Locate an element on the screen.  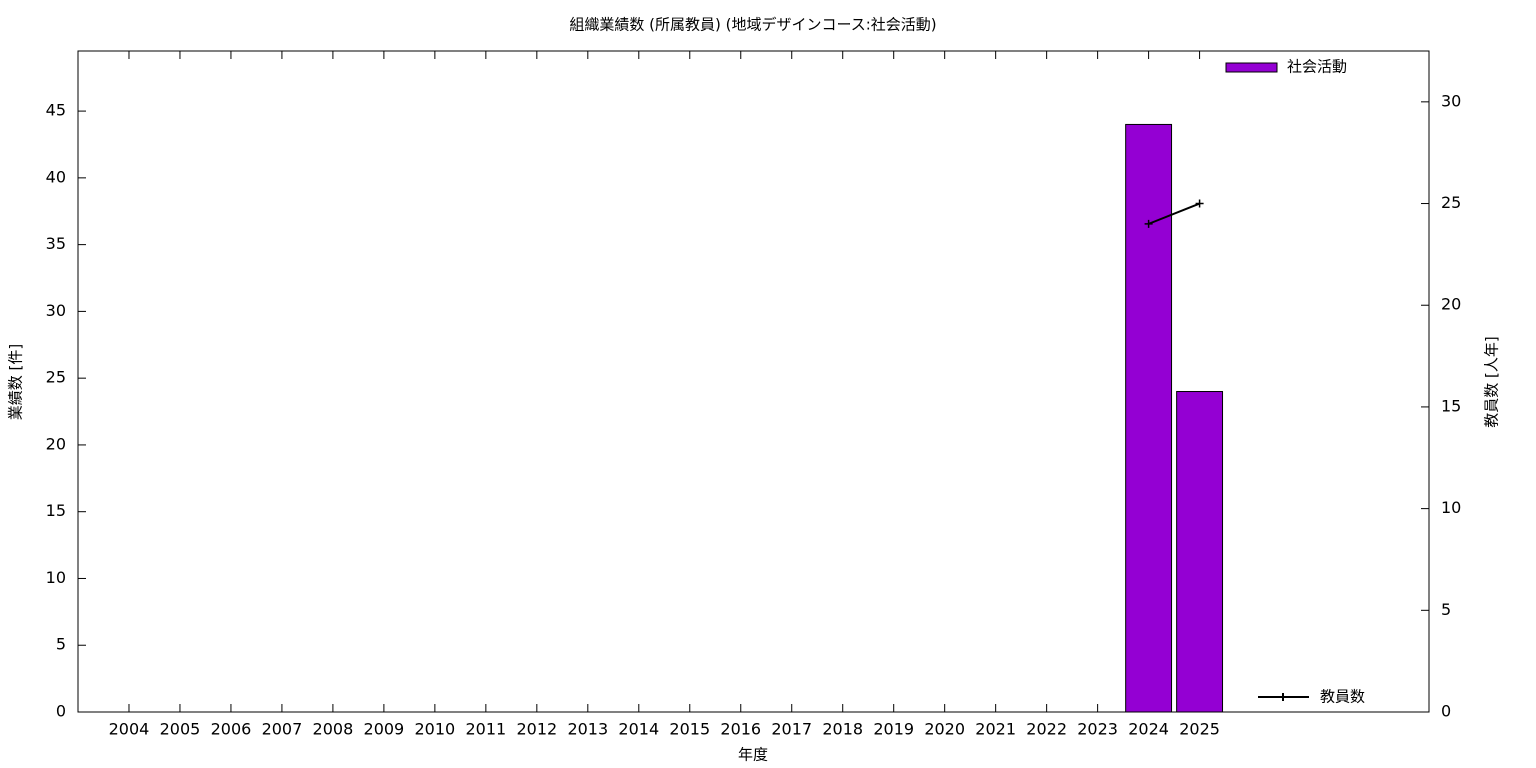
x-tick-label: 2012 is located at coordinates (536, 729).